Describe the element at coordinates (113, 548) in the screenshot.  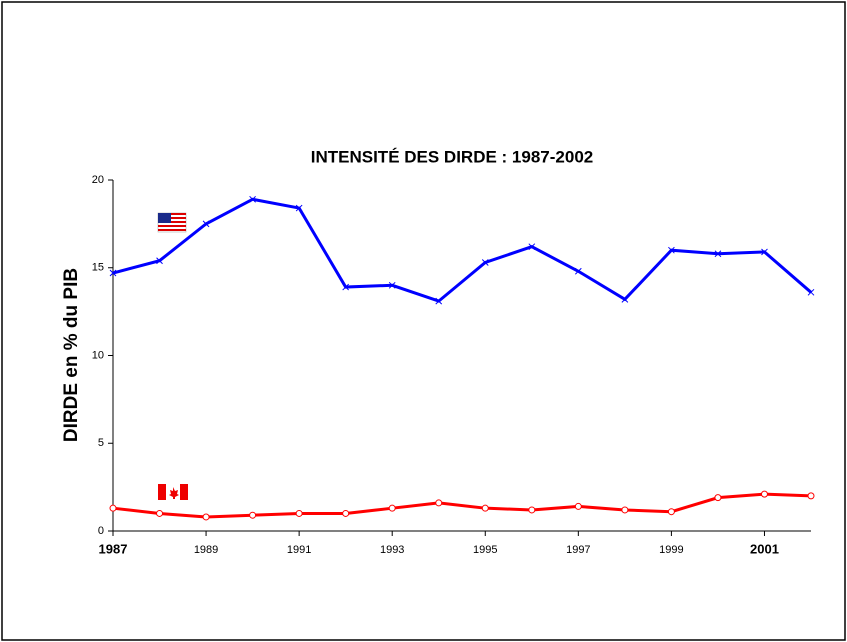
I see `x-tick-label: 1987` at that location.